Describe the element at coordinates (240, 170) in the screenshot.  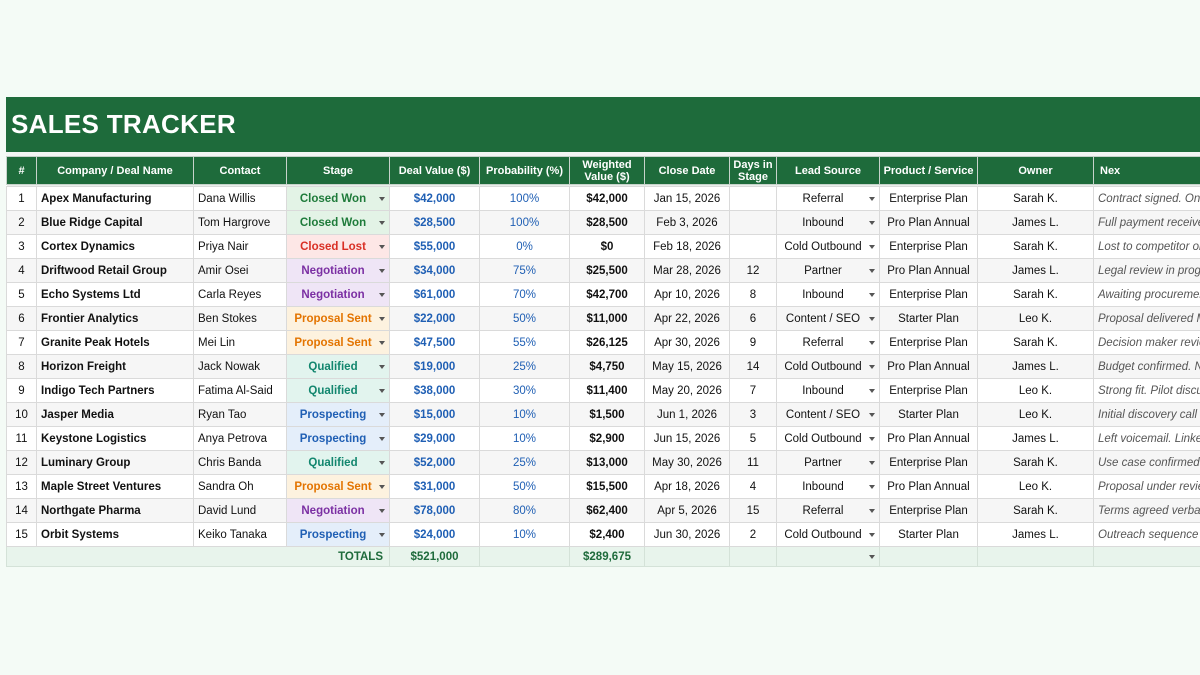
I see `col-header-contact: Contact` at that location.